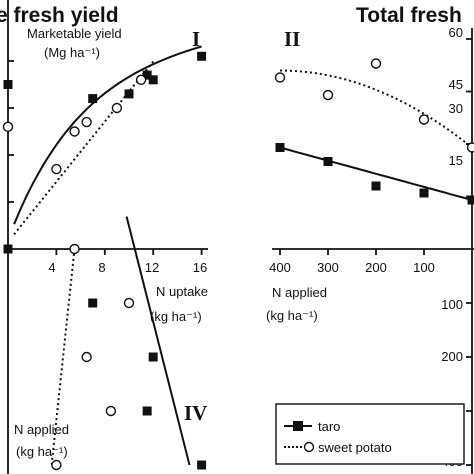  What do you see at coordinates (74, 33) in the screenshot?
I see `y-axis-label-marketable-yield: Marketable yield` at bounding box center [74, 33].